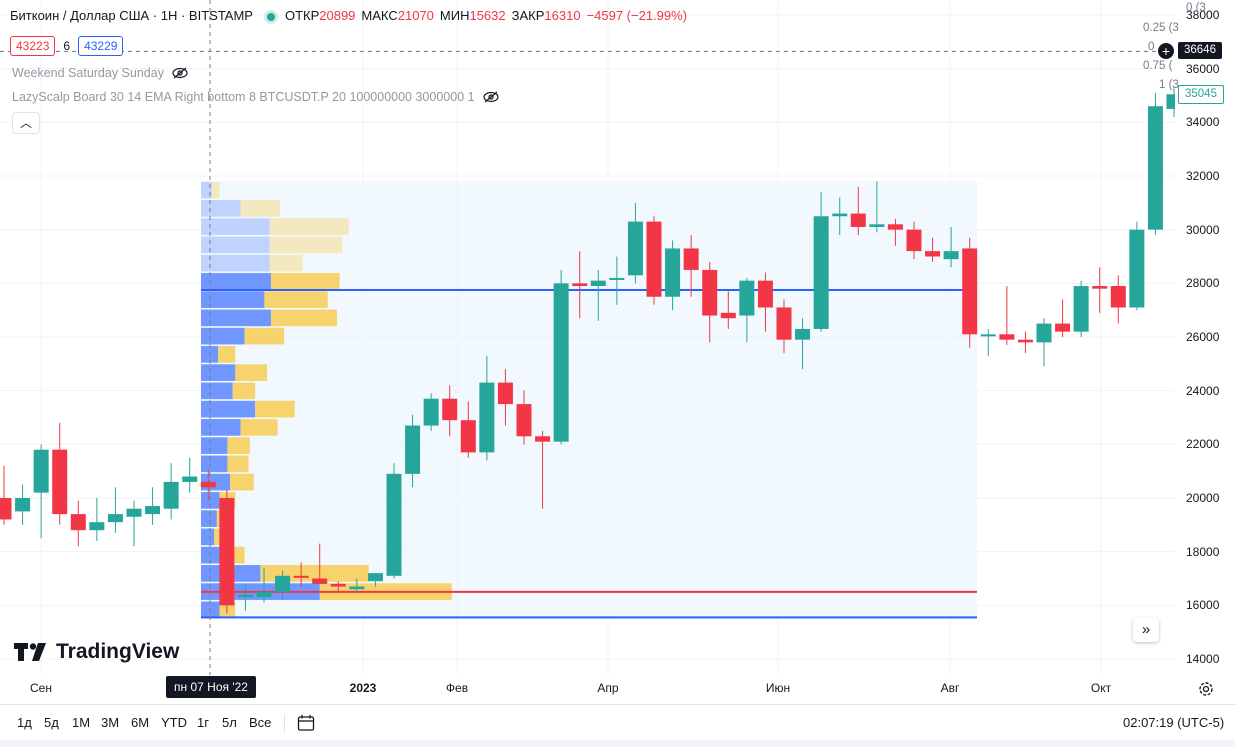 The height and width of the screenshot is (747, 1235). I want to click on collapse-legend-button: ︿, so click(26, 123).